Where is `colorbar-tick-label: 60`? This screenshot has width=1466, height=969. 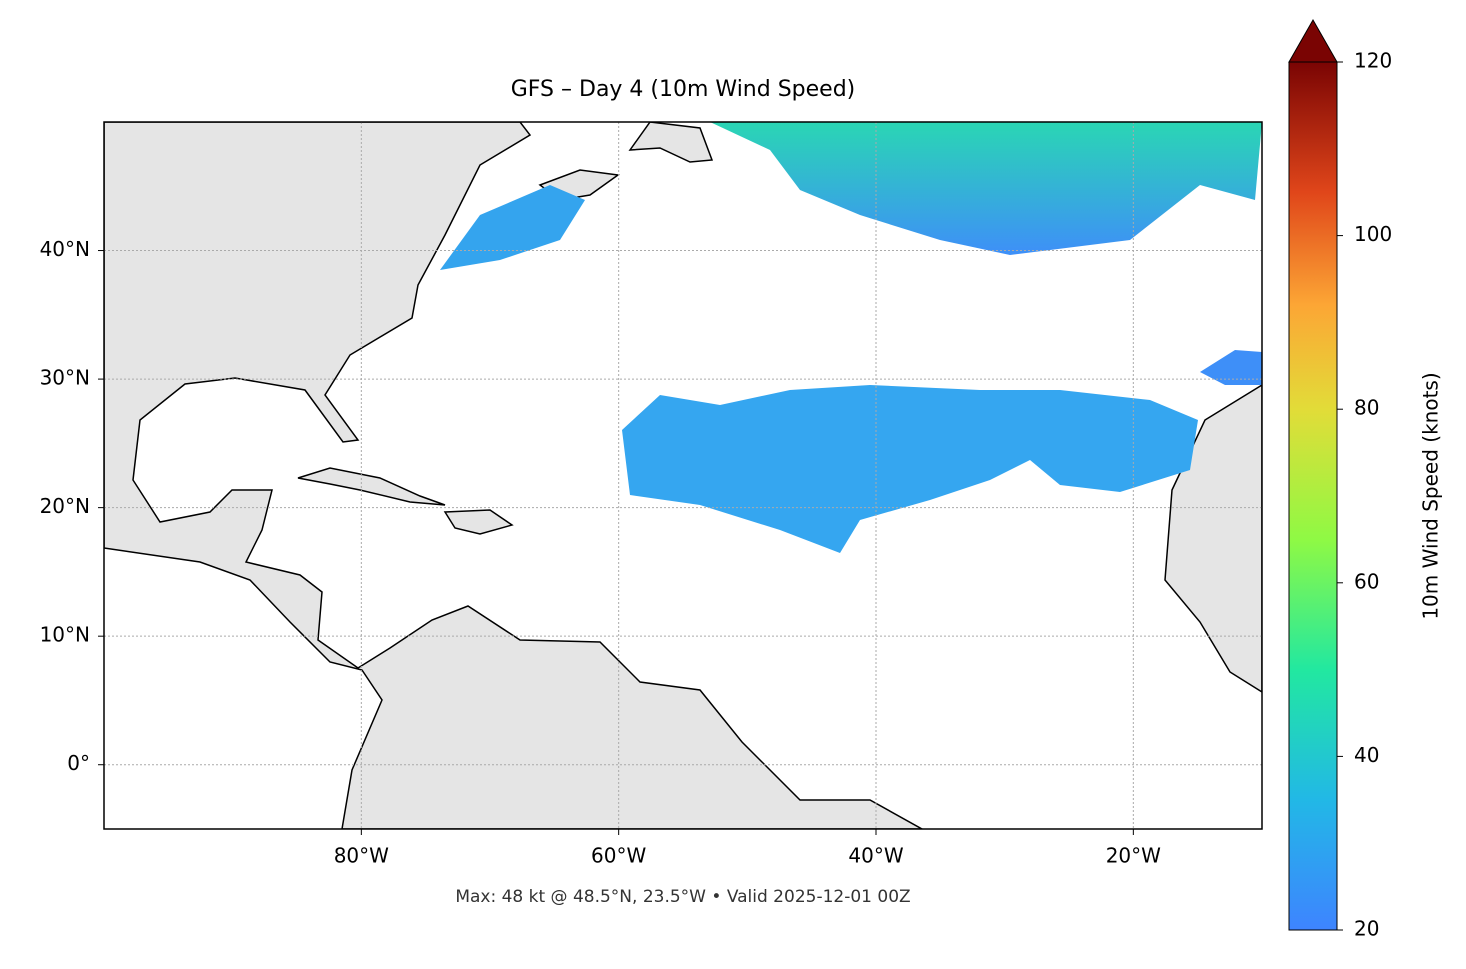 colorbar-tick-label: 60 is located at coordinates (1366, 581).